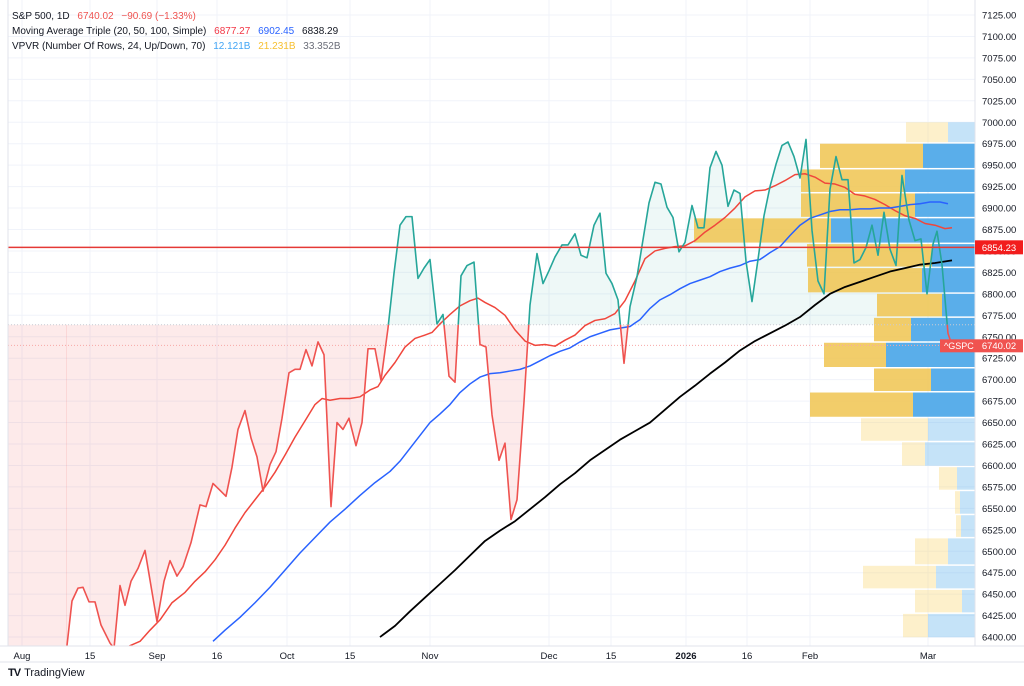 The width and height of the screenshot is (1024, 686). What do you see at coordinates (95, 16) in the screenshot?
I see `last-price-value: 6740.02` at bounding box center [95, 16].